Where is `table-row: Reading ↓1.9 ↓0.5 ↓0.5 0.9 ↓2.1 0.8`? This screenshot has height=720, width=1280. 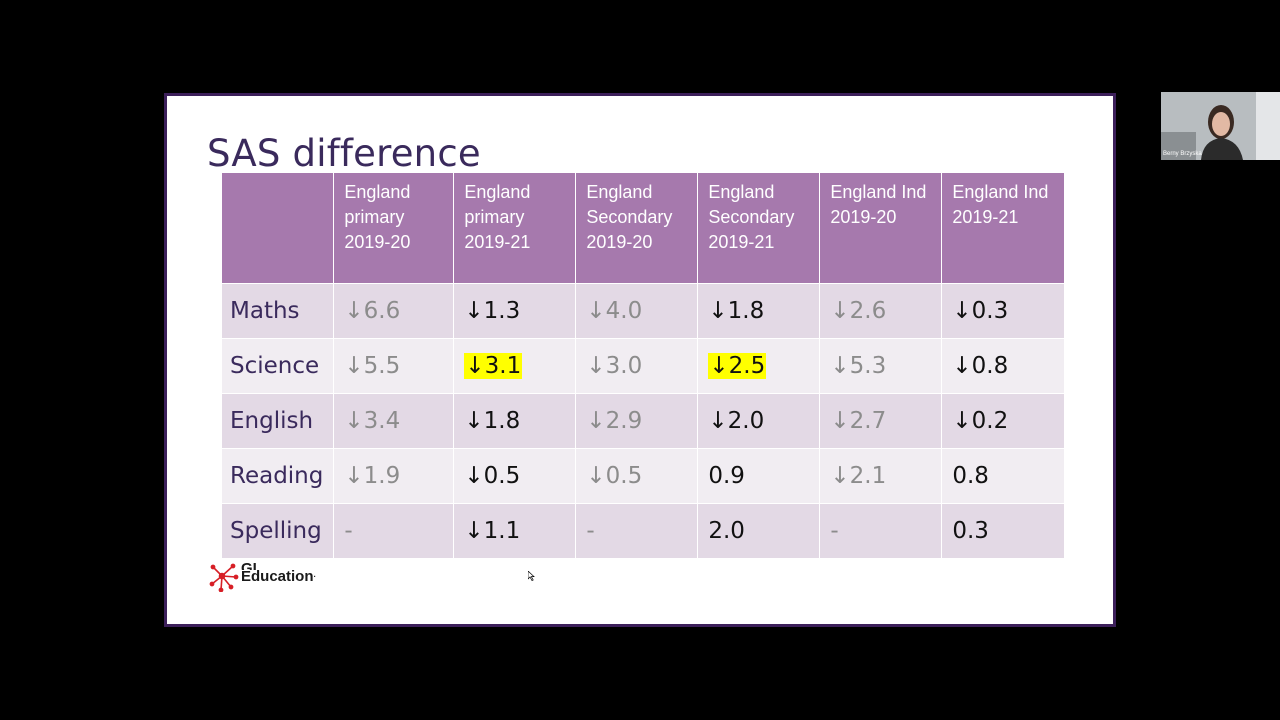
table-row: Reading ↓1.9 ↓0.5 ↓0.5 0.9 ↓2.1 0.8 is located at coordinates (642, 475).